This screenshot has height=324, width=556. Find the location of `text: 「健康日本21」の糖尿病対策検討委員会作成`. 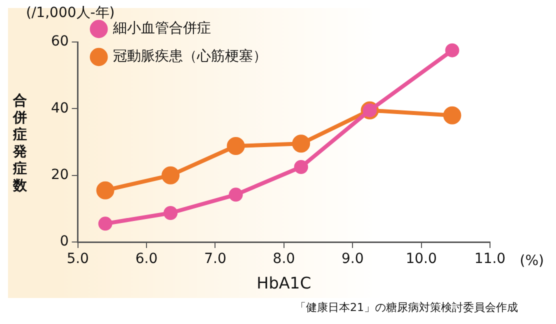

text: 「健康日本21」の糖尿病対策検討委員会作成 is located at coordinates (406, 307).